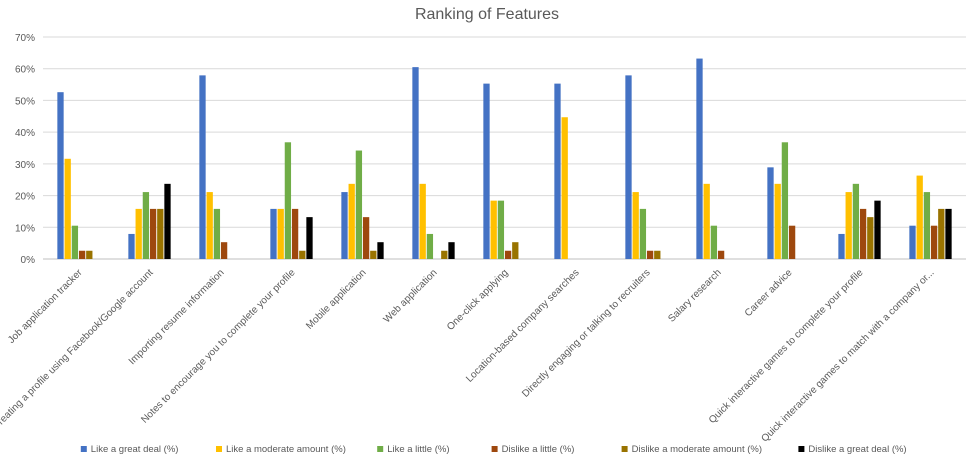 This screenshot has width=974, height=471. What do you see at coordinates (694, 295) in the screenshot?
I see `x-tick-label: Salary research` at bounding box center [694, 295].